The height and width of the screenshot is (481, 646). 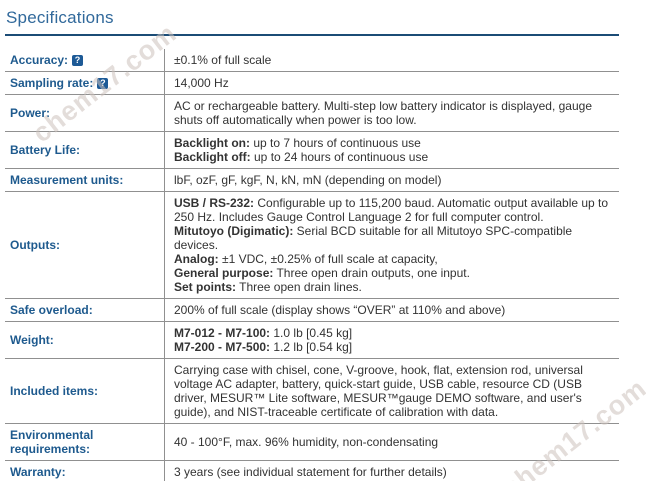 What do you see at coordinates (212, 157) in the screenshot?
I see `spec-value-bold: Backlight off:` at bounding box center [212, 157].